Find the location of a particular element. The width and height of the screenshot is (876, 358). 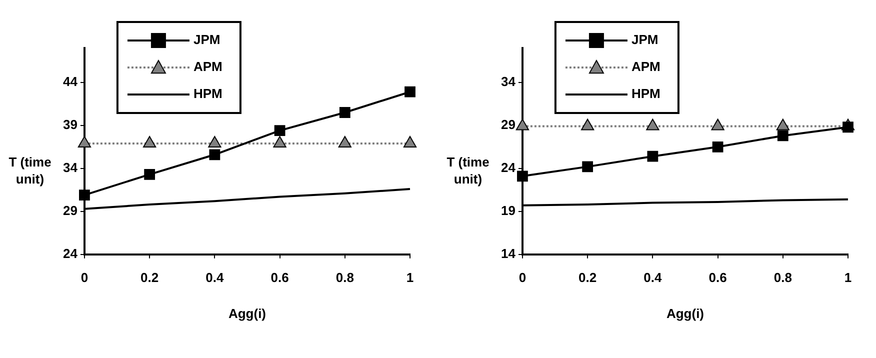

y-tick-label: 19 is located at coordinates (508, 210).